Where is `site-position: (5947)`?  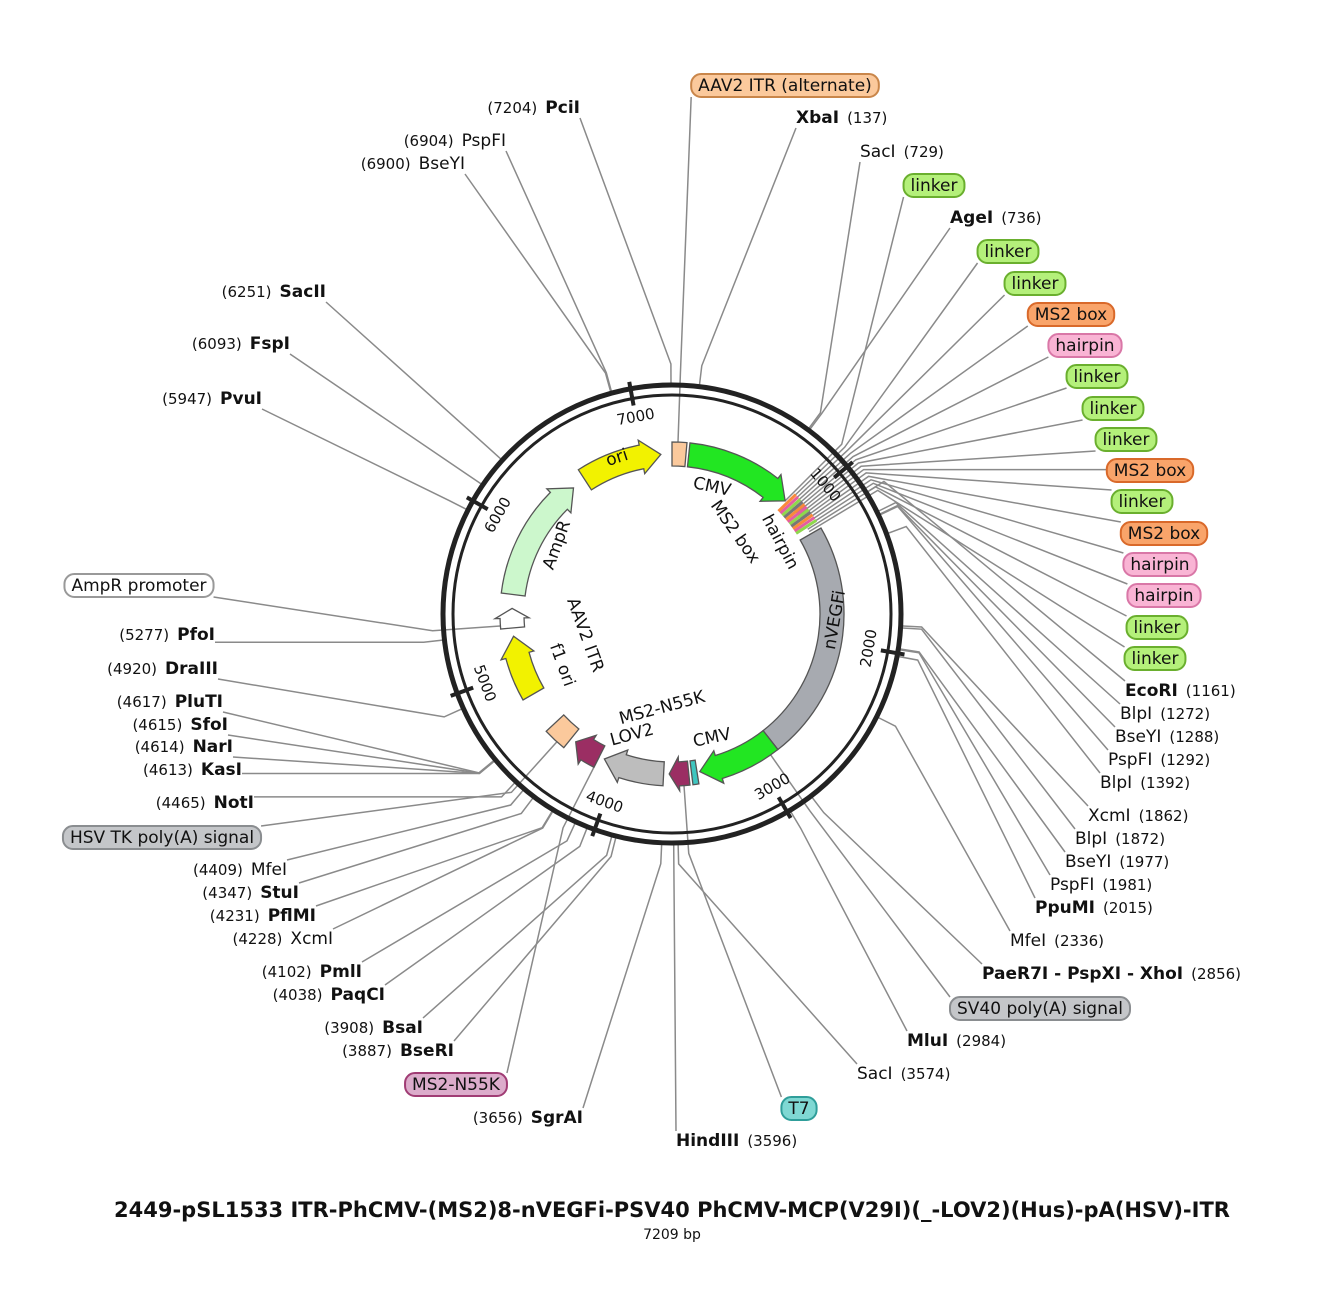 site-position: (5947) is located at coordinates (187, 399).